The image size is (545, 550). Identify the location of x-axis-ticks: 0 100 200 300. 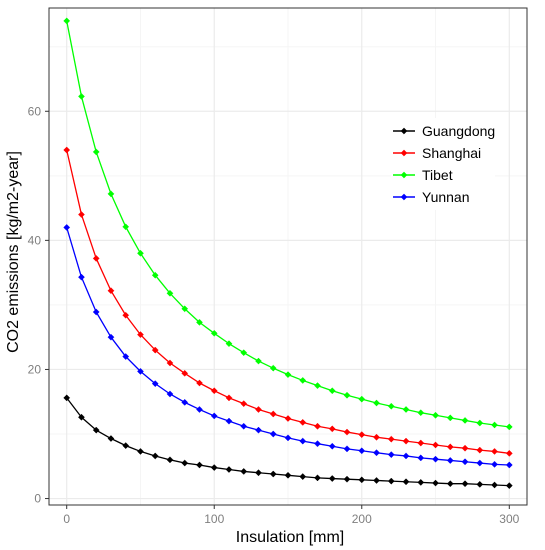
(291, 515).